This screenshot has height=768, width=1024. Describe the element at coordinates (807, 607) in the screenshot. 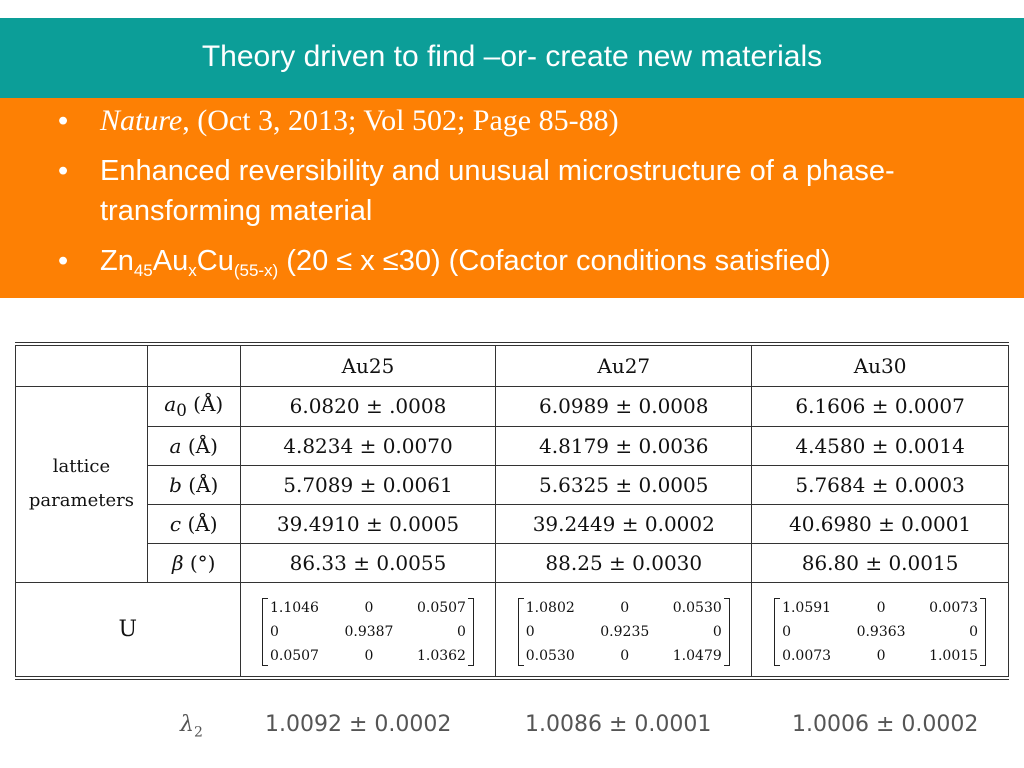

I see `matrix-entry: 1.0591` at that location.